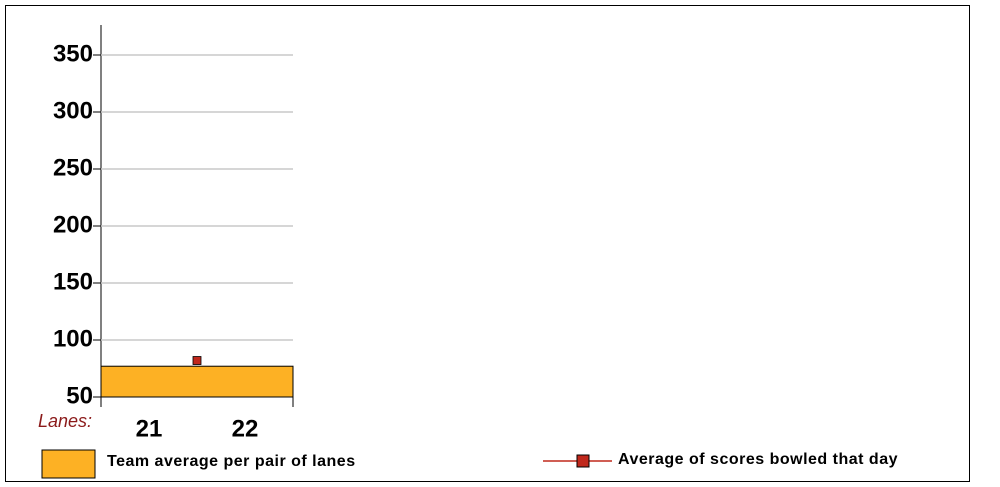 The width and height of the screenshot is (1000, 487). Describe the element at coordinates (149, 428) in the screenshot. I see `x-tick-label: 21` at that location.